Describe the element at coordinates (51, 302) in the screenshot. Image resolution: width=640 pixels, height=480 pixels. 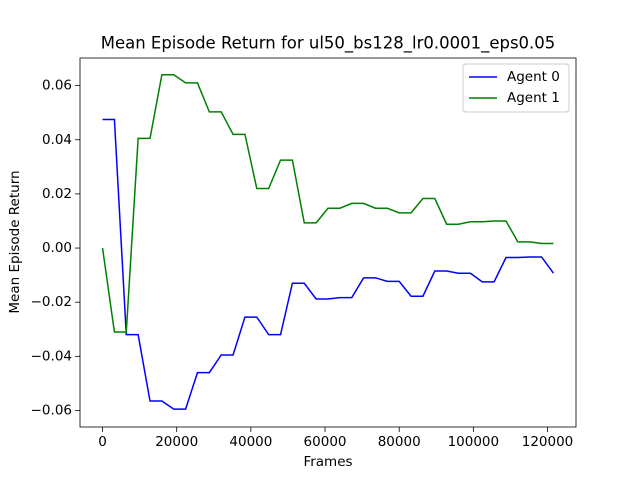
I see `y-tick-label: −0.02` at that location.